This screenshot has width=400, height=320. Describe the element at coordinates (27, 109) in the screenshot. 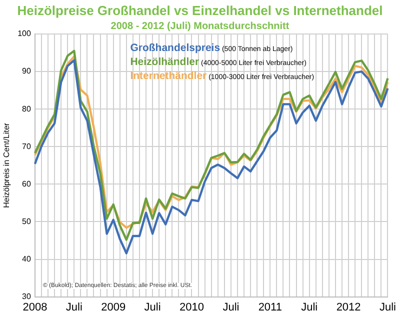

I see `y-tick-label: 80` at that location.